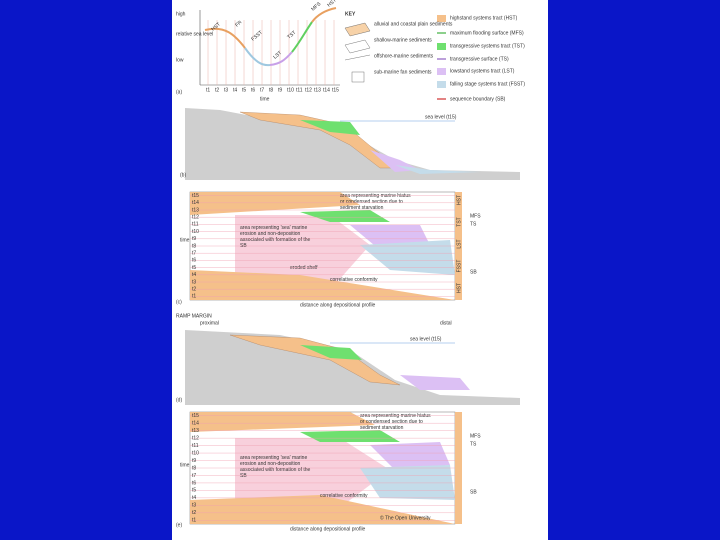 This screenshot has width=720, height=540. Describe the element at coordinates (316, 7) in the screenshot. I see `curve-label: MFS` at that location.